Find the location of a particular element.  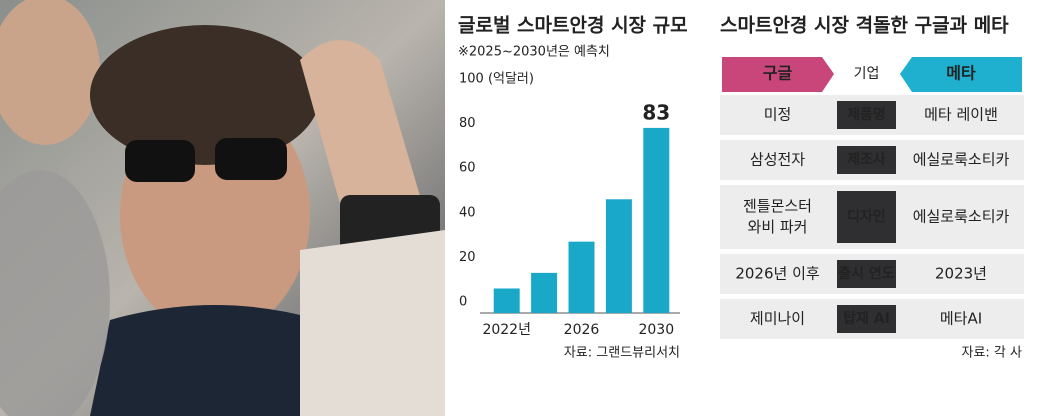

y-tick-label: 100 (억달러) is located at coordinates (496, 79).